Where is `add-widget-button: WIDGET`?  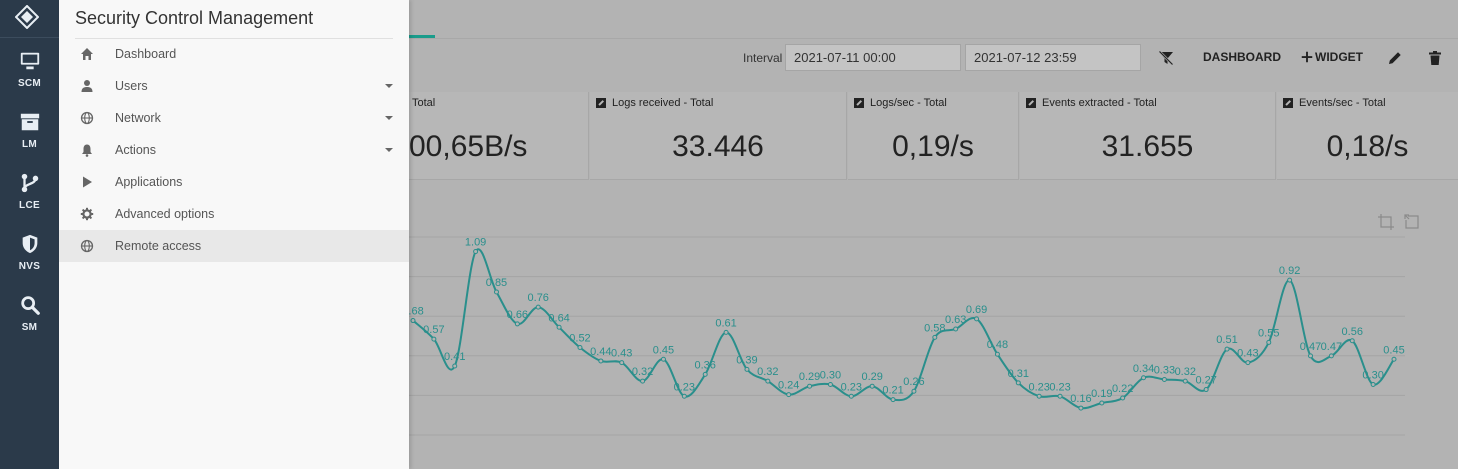
add-widget-button: WIDGET is located at coordinates (1332, 57).